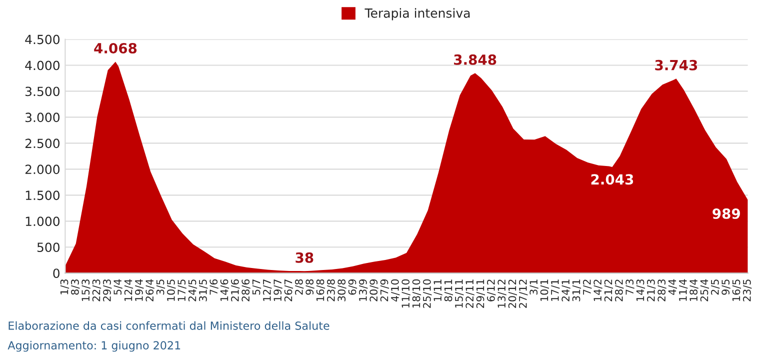 Image resolution: width=767 pixels, height=357 pixels. I want to click on x-tick-label: 14/3, so click(641, 290).